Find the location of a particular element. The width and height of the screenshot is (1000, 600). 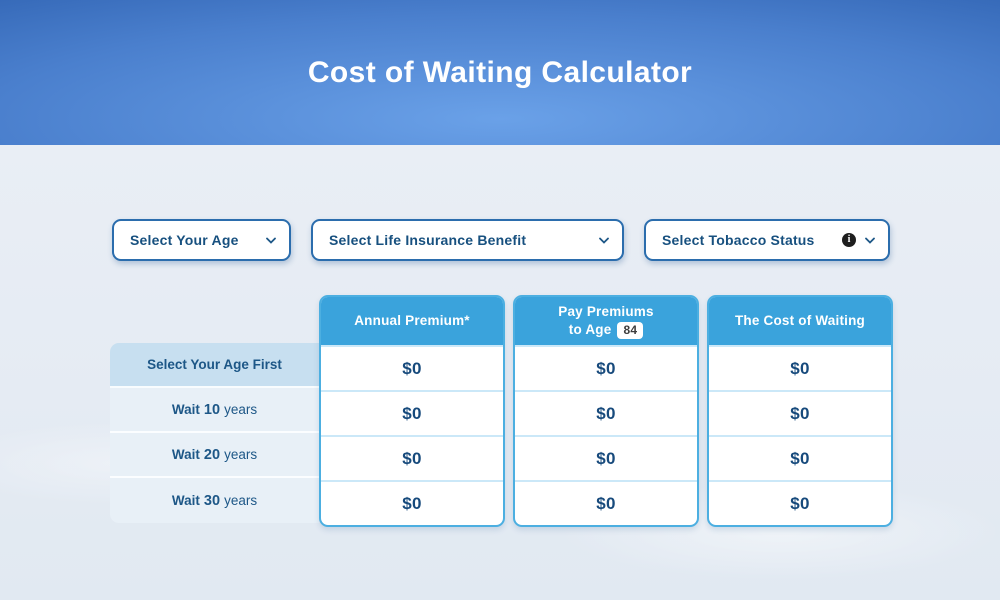

column-pay-premiums: Pay Premiums to Age 84 $0 $0 $0 $0 is located at coordinates (606, 411).